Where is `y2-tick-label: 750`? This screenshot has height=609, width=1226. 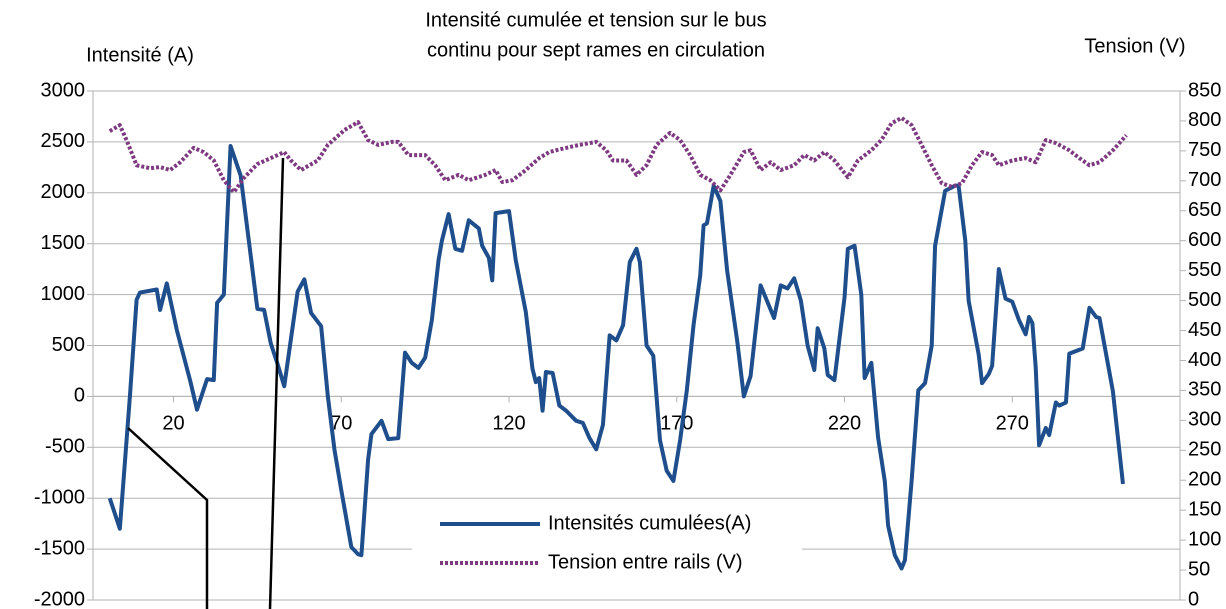 y2-tick-label: 750 is located at coordinates (1204, 150).